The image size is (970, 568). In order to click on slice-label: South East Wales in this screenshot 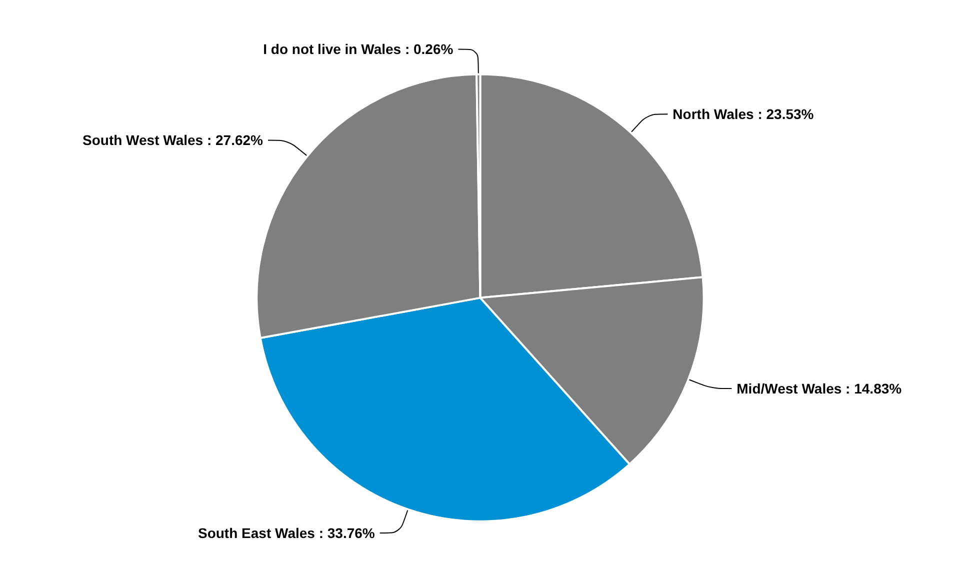, I will do `click(257, 533)`.